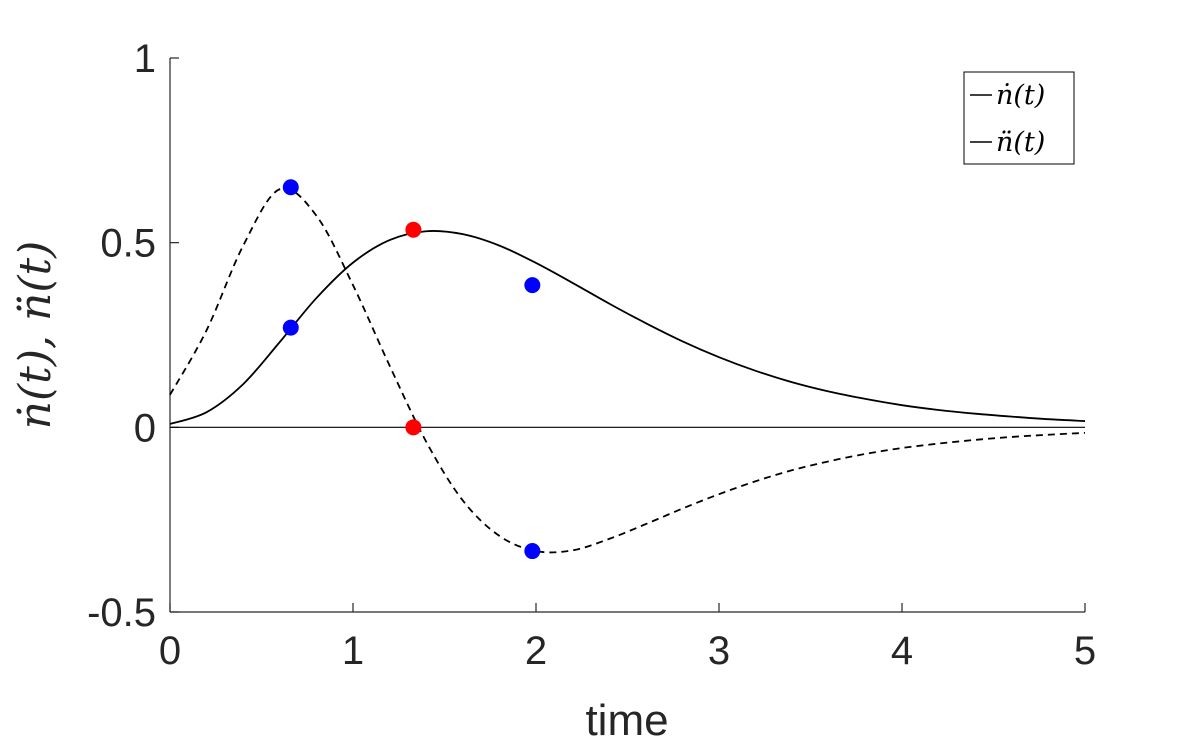 The image size is (1198, 749). What do you see at coordinates (353, 651) in the screenshot?
I see `x-tick-label-1: 1` at bounding box center [353, 651].